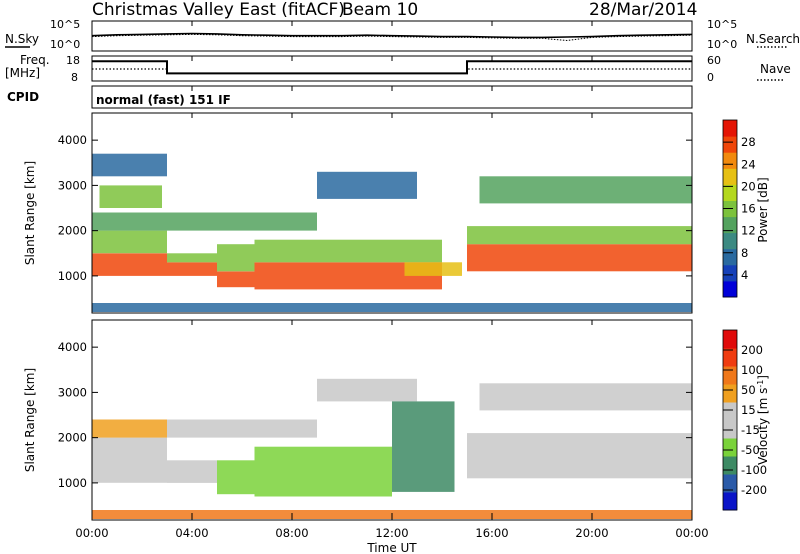  I want to click on colorbar-tick-label: 8, so click(744, 253).